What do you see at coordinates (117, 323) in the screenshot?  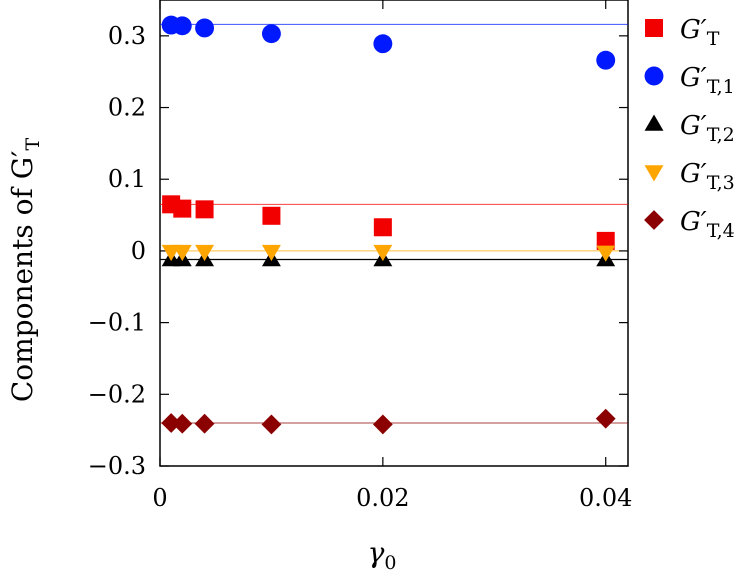 I see `y-tick-label: −0.1` at bounding box center [117, 323].